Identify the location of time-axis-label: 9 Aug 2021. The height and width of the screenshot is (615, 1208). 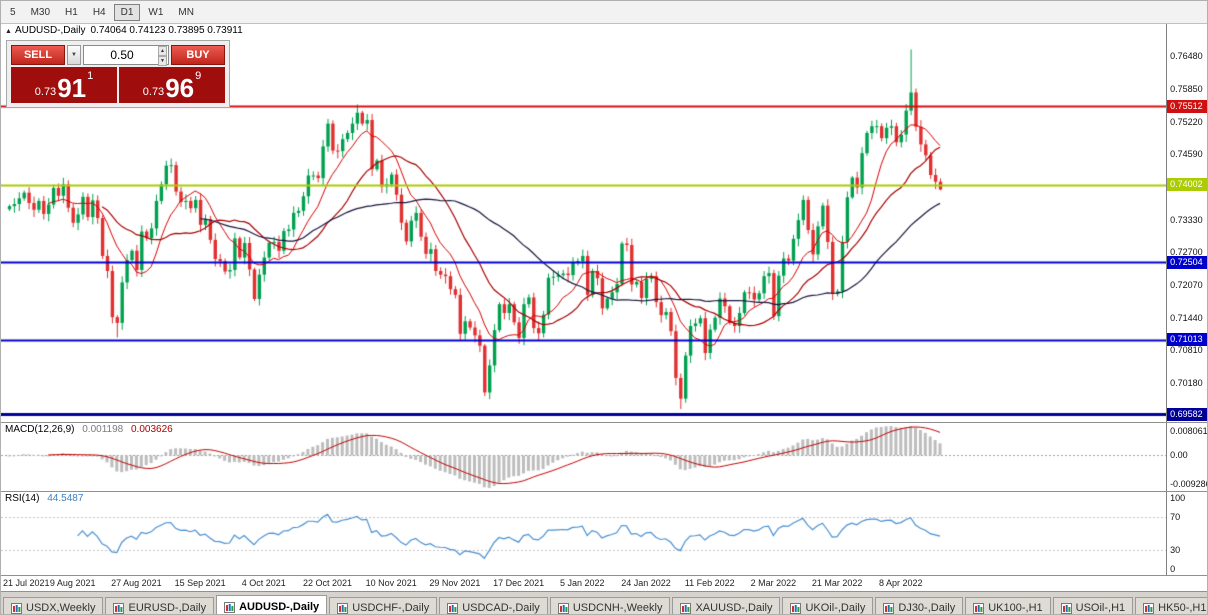
(72, 583).